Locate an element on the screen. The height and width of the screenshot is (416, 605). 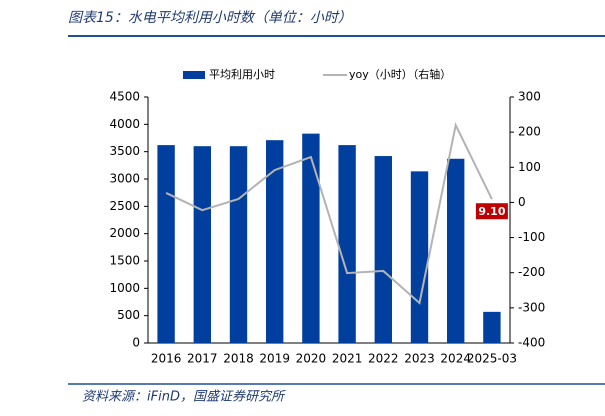
y-tick-label: 4500 is located at coordinates (124, 97).